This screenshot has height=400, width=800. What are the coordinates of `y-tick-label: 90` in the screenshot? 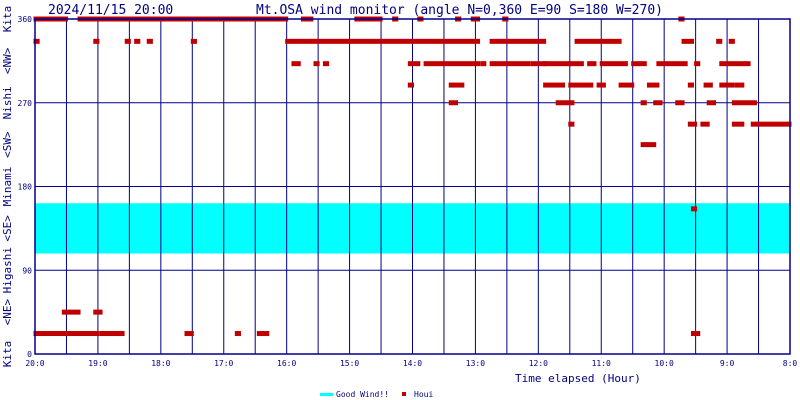 It's located at (27, 270).